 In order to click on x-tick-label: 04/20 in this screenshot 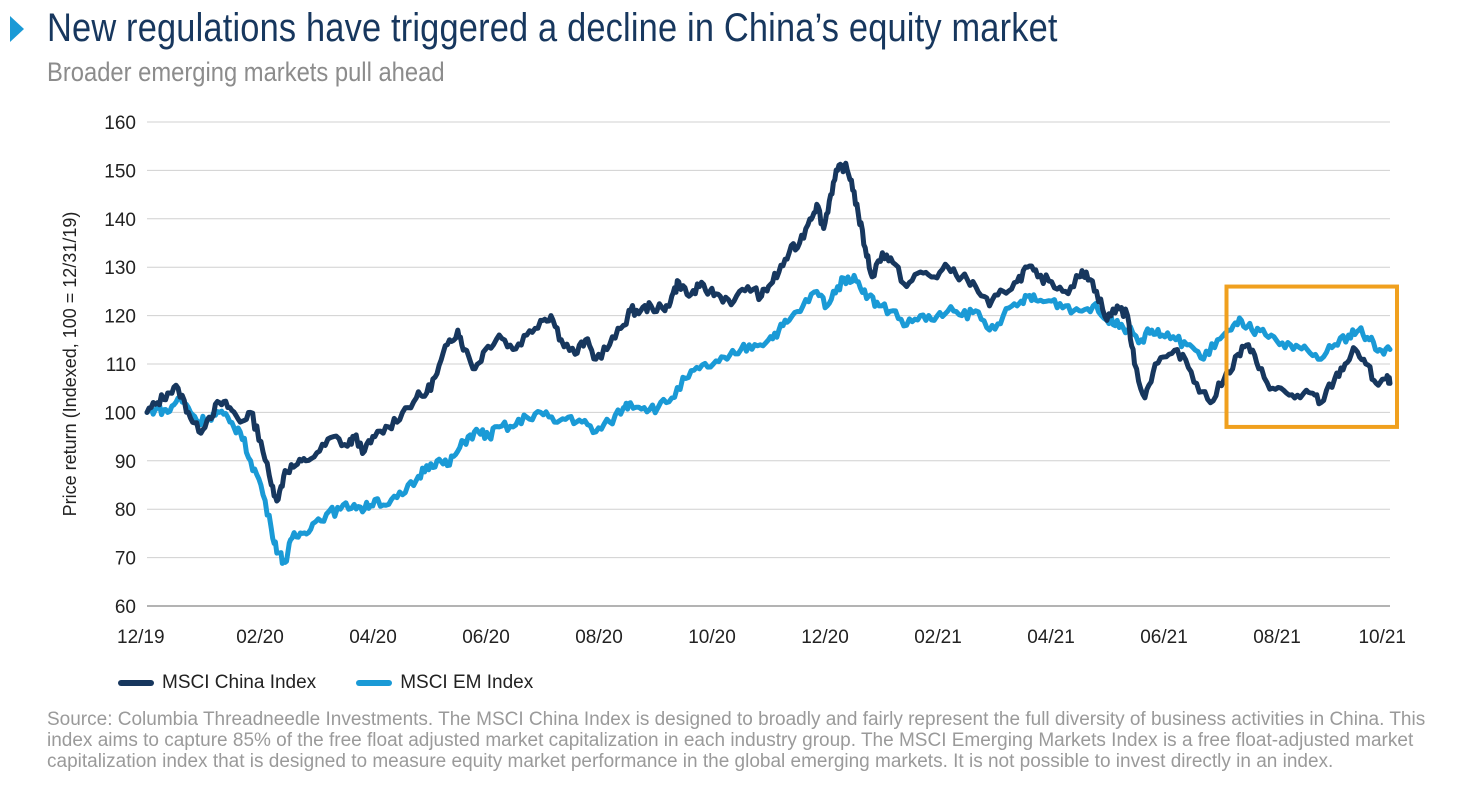, I will do `click(373, 637)`.